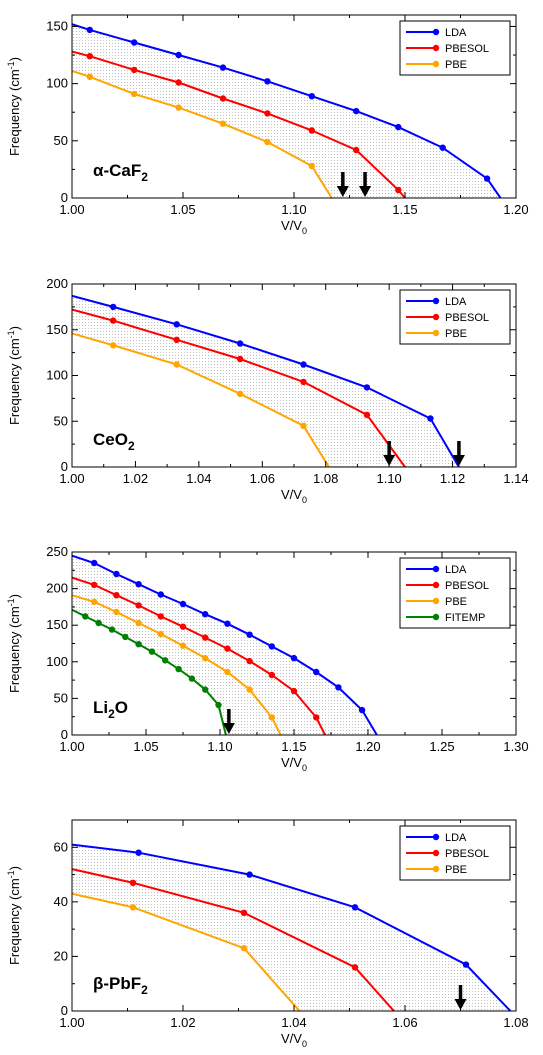  Describe the element at coordinates (135, 478) in the screenshot. I see `x-tick-label: 1.02` at that location.